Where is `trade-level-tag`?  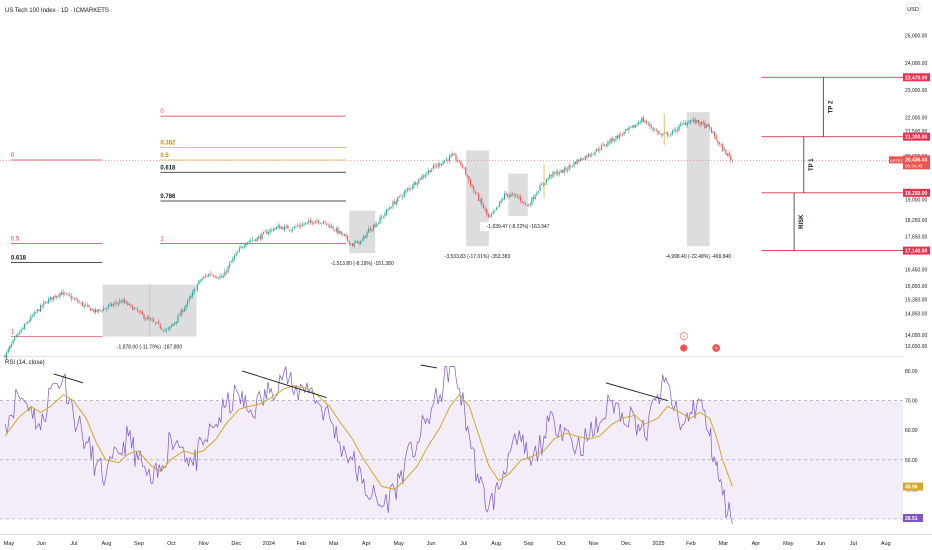 trade-level-tag is located at coordinates (916, 136).